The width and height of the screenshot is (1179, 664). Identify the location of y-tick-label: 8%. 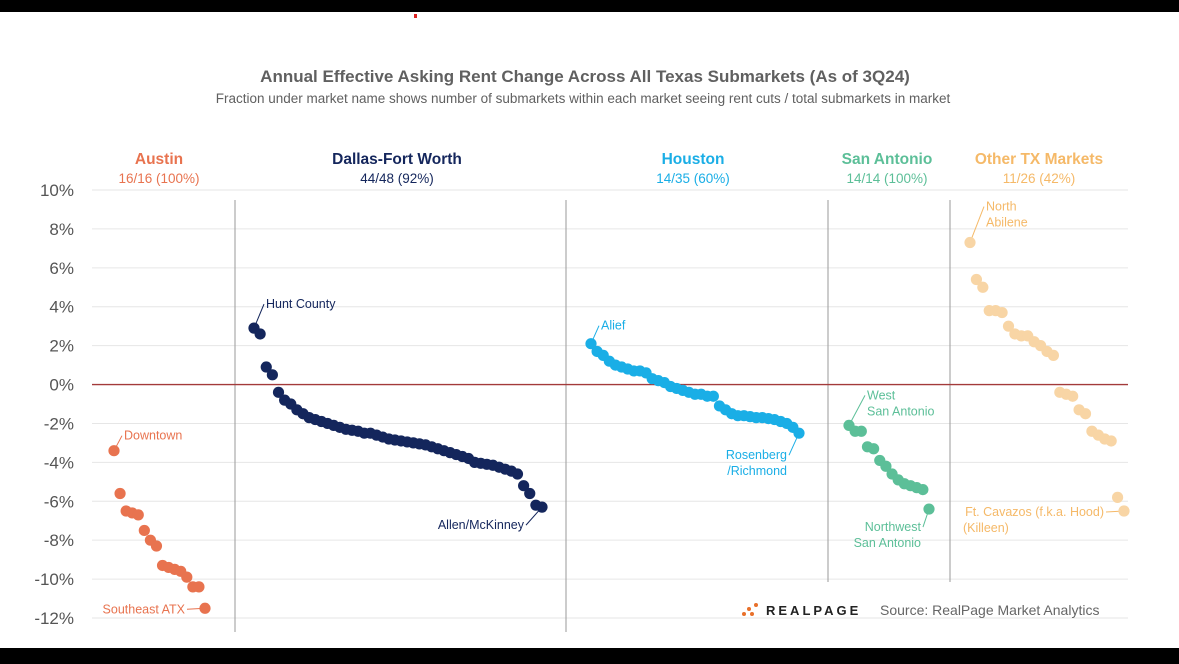
(61, 229).